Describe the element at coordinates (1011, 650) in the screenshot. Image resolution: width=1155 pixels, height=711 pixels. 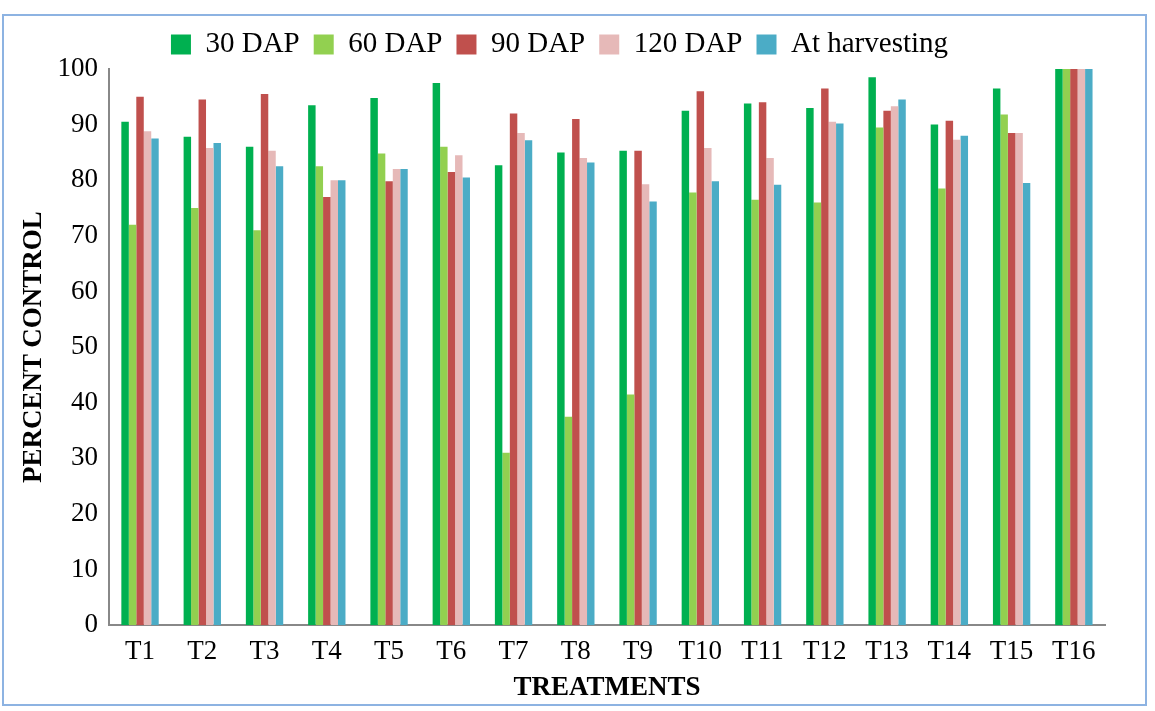
I see `x-tick-label: T15` at that location.